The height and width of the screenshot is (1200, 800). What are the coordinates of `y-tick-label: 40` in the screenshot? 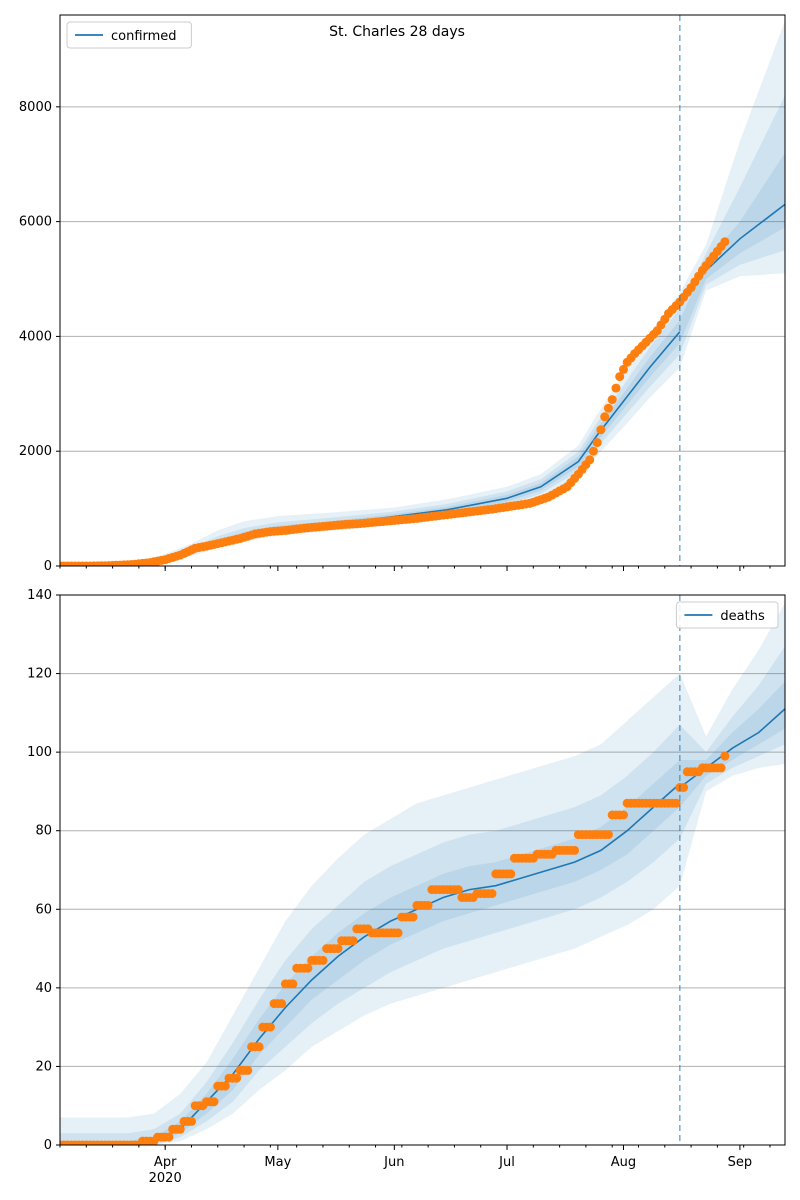 It's located at (43, 988).